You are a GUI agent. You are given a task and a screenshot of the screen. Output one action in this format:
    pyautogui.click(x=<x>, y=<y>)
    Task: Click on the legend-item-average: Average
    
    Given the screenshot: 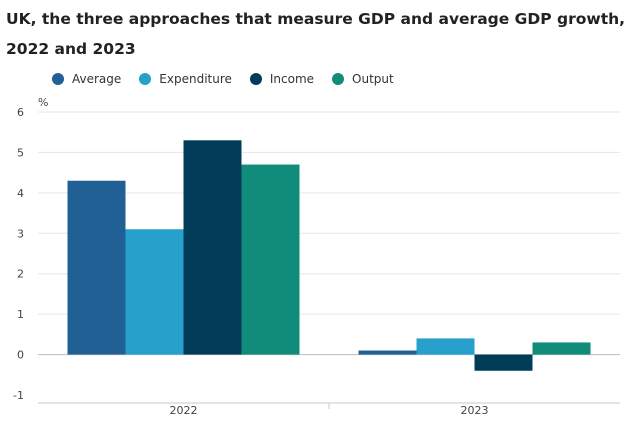 What is the action you would take?
    pyautogui.click(x=86, y=79)
    